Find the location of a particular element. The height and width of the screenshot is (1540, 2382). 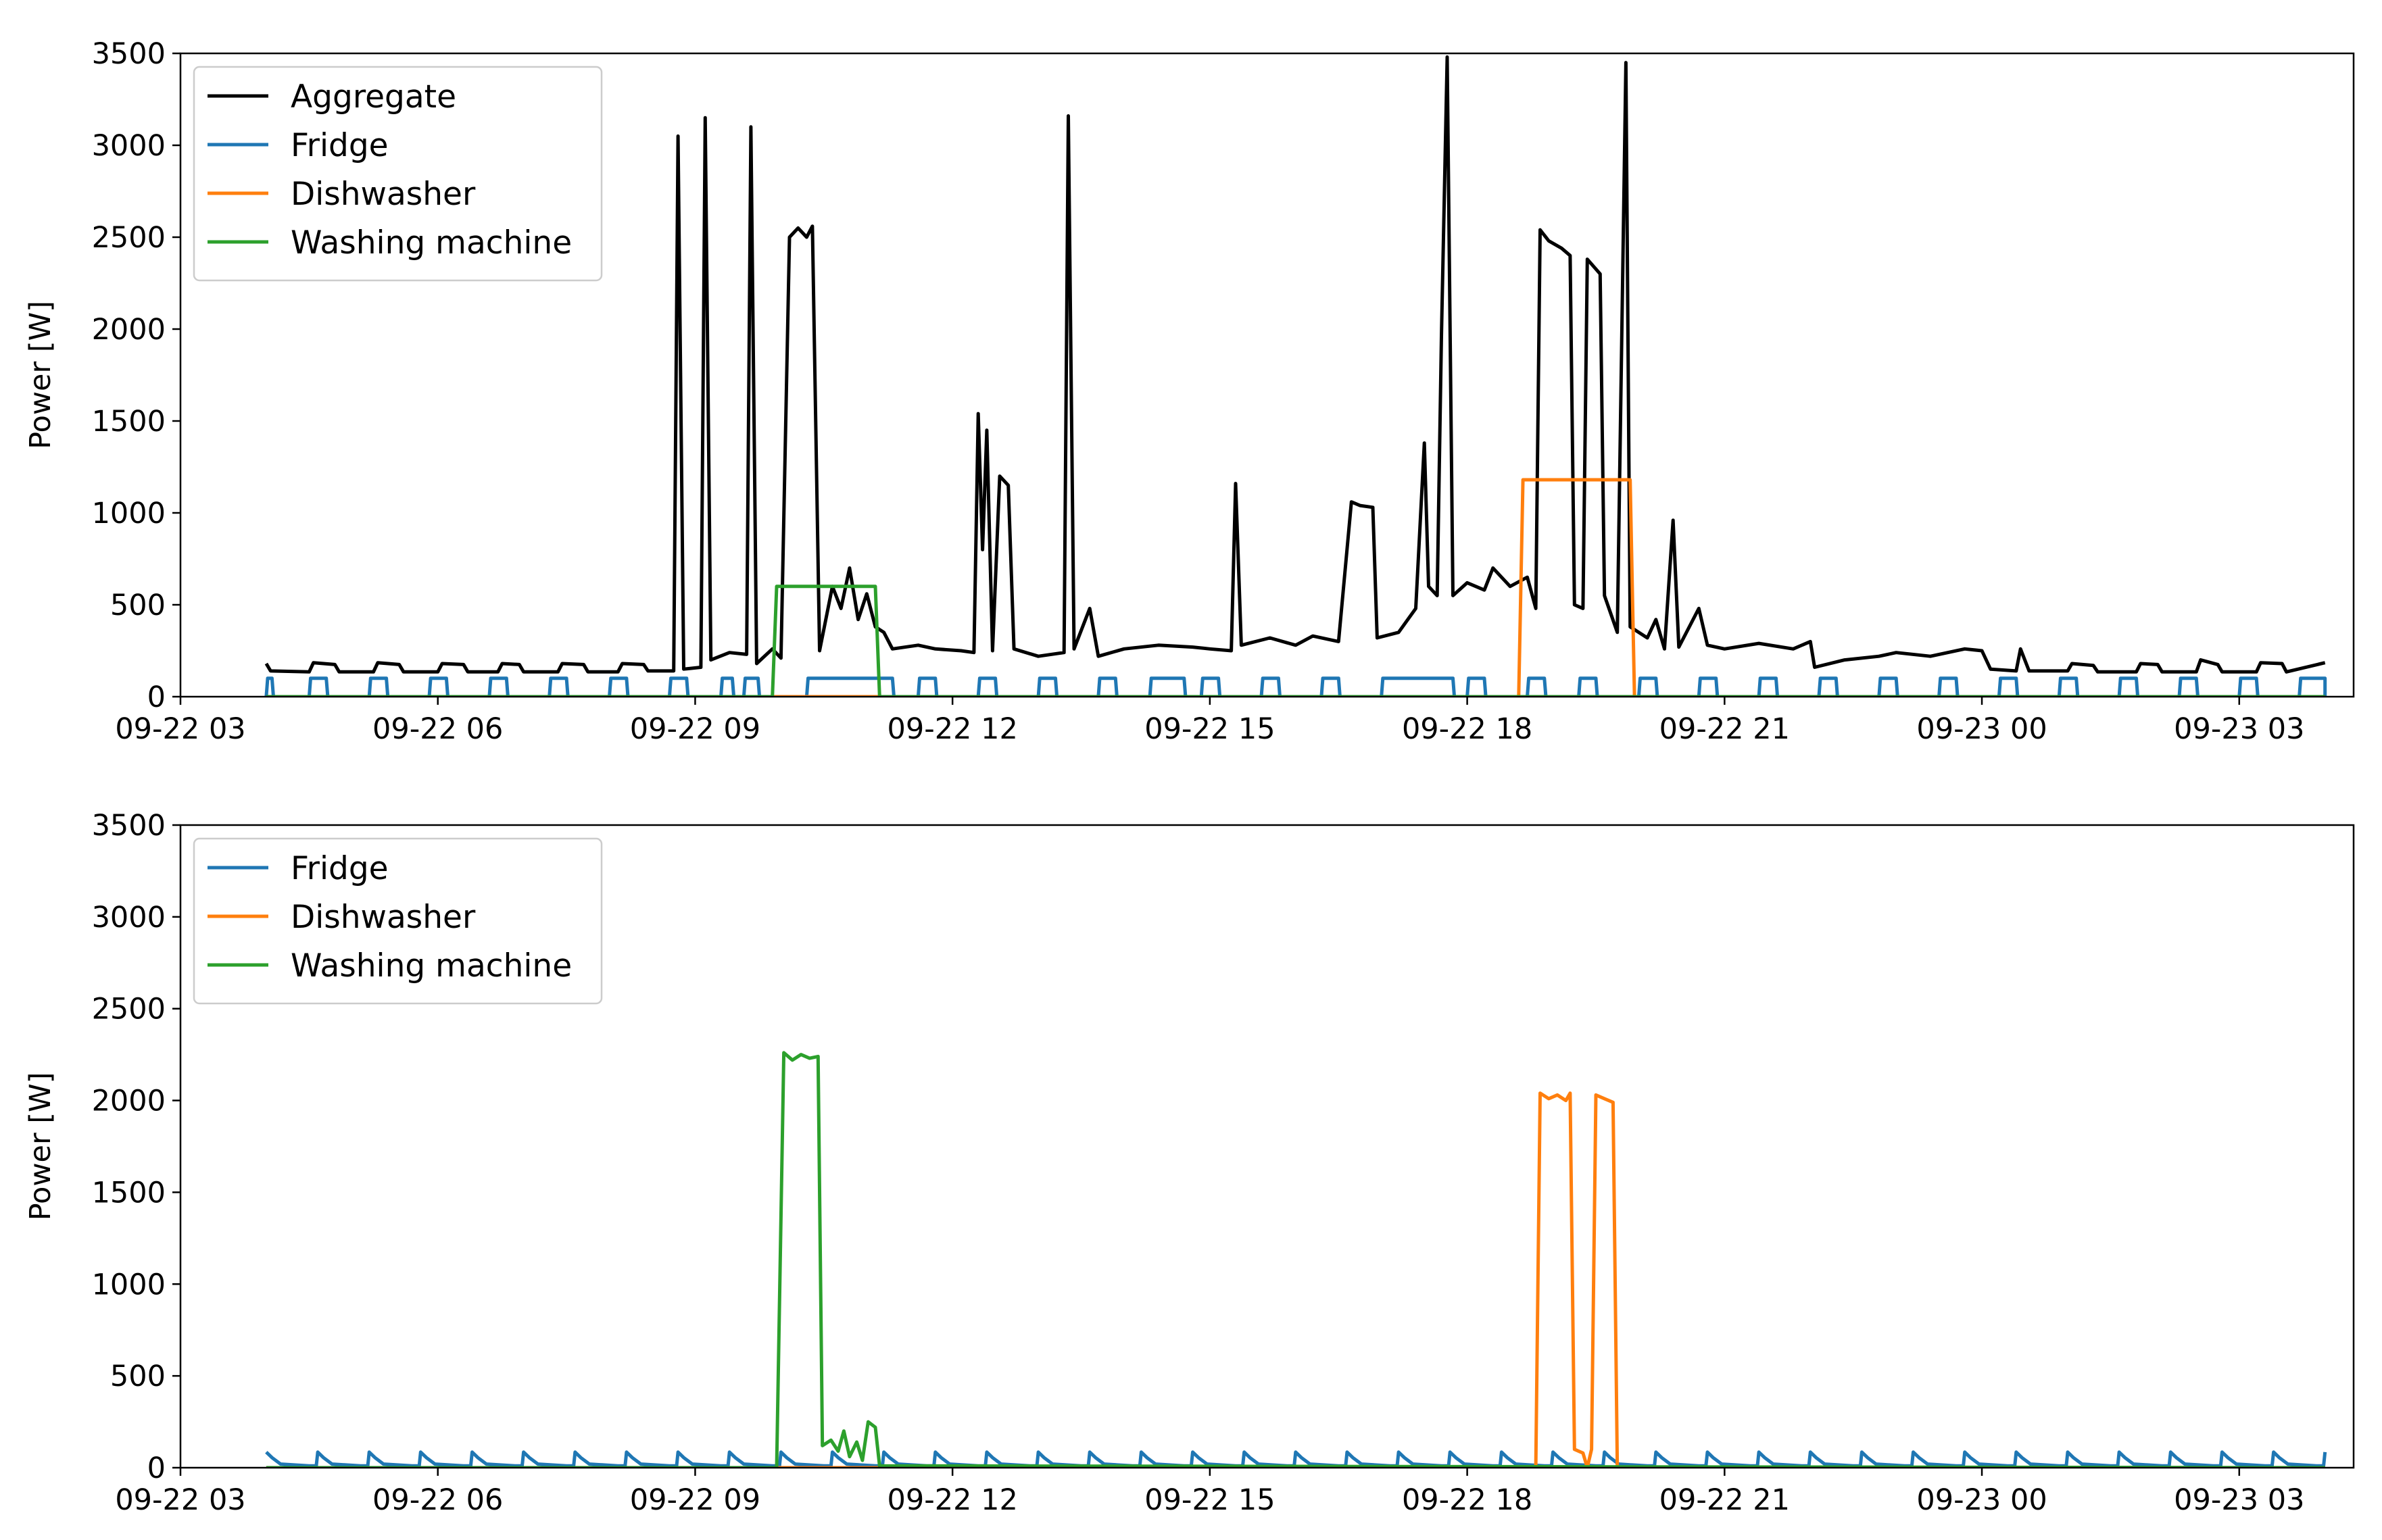

chart-2-legend-box is located at coordinates (398, 921).